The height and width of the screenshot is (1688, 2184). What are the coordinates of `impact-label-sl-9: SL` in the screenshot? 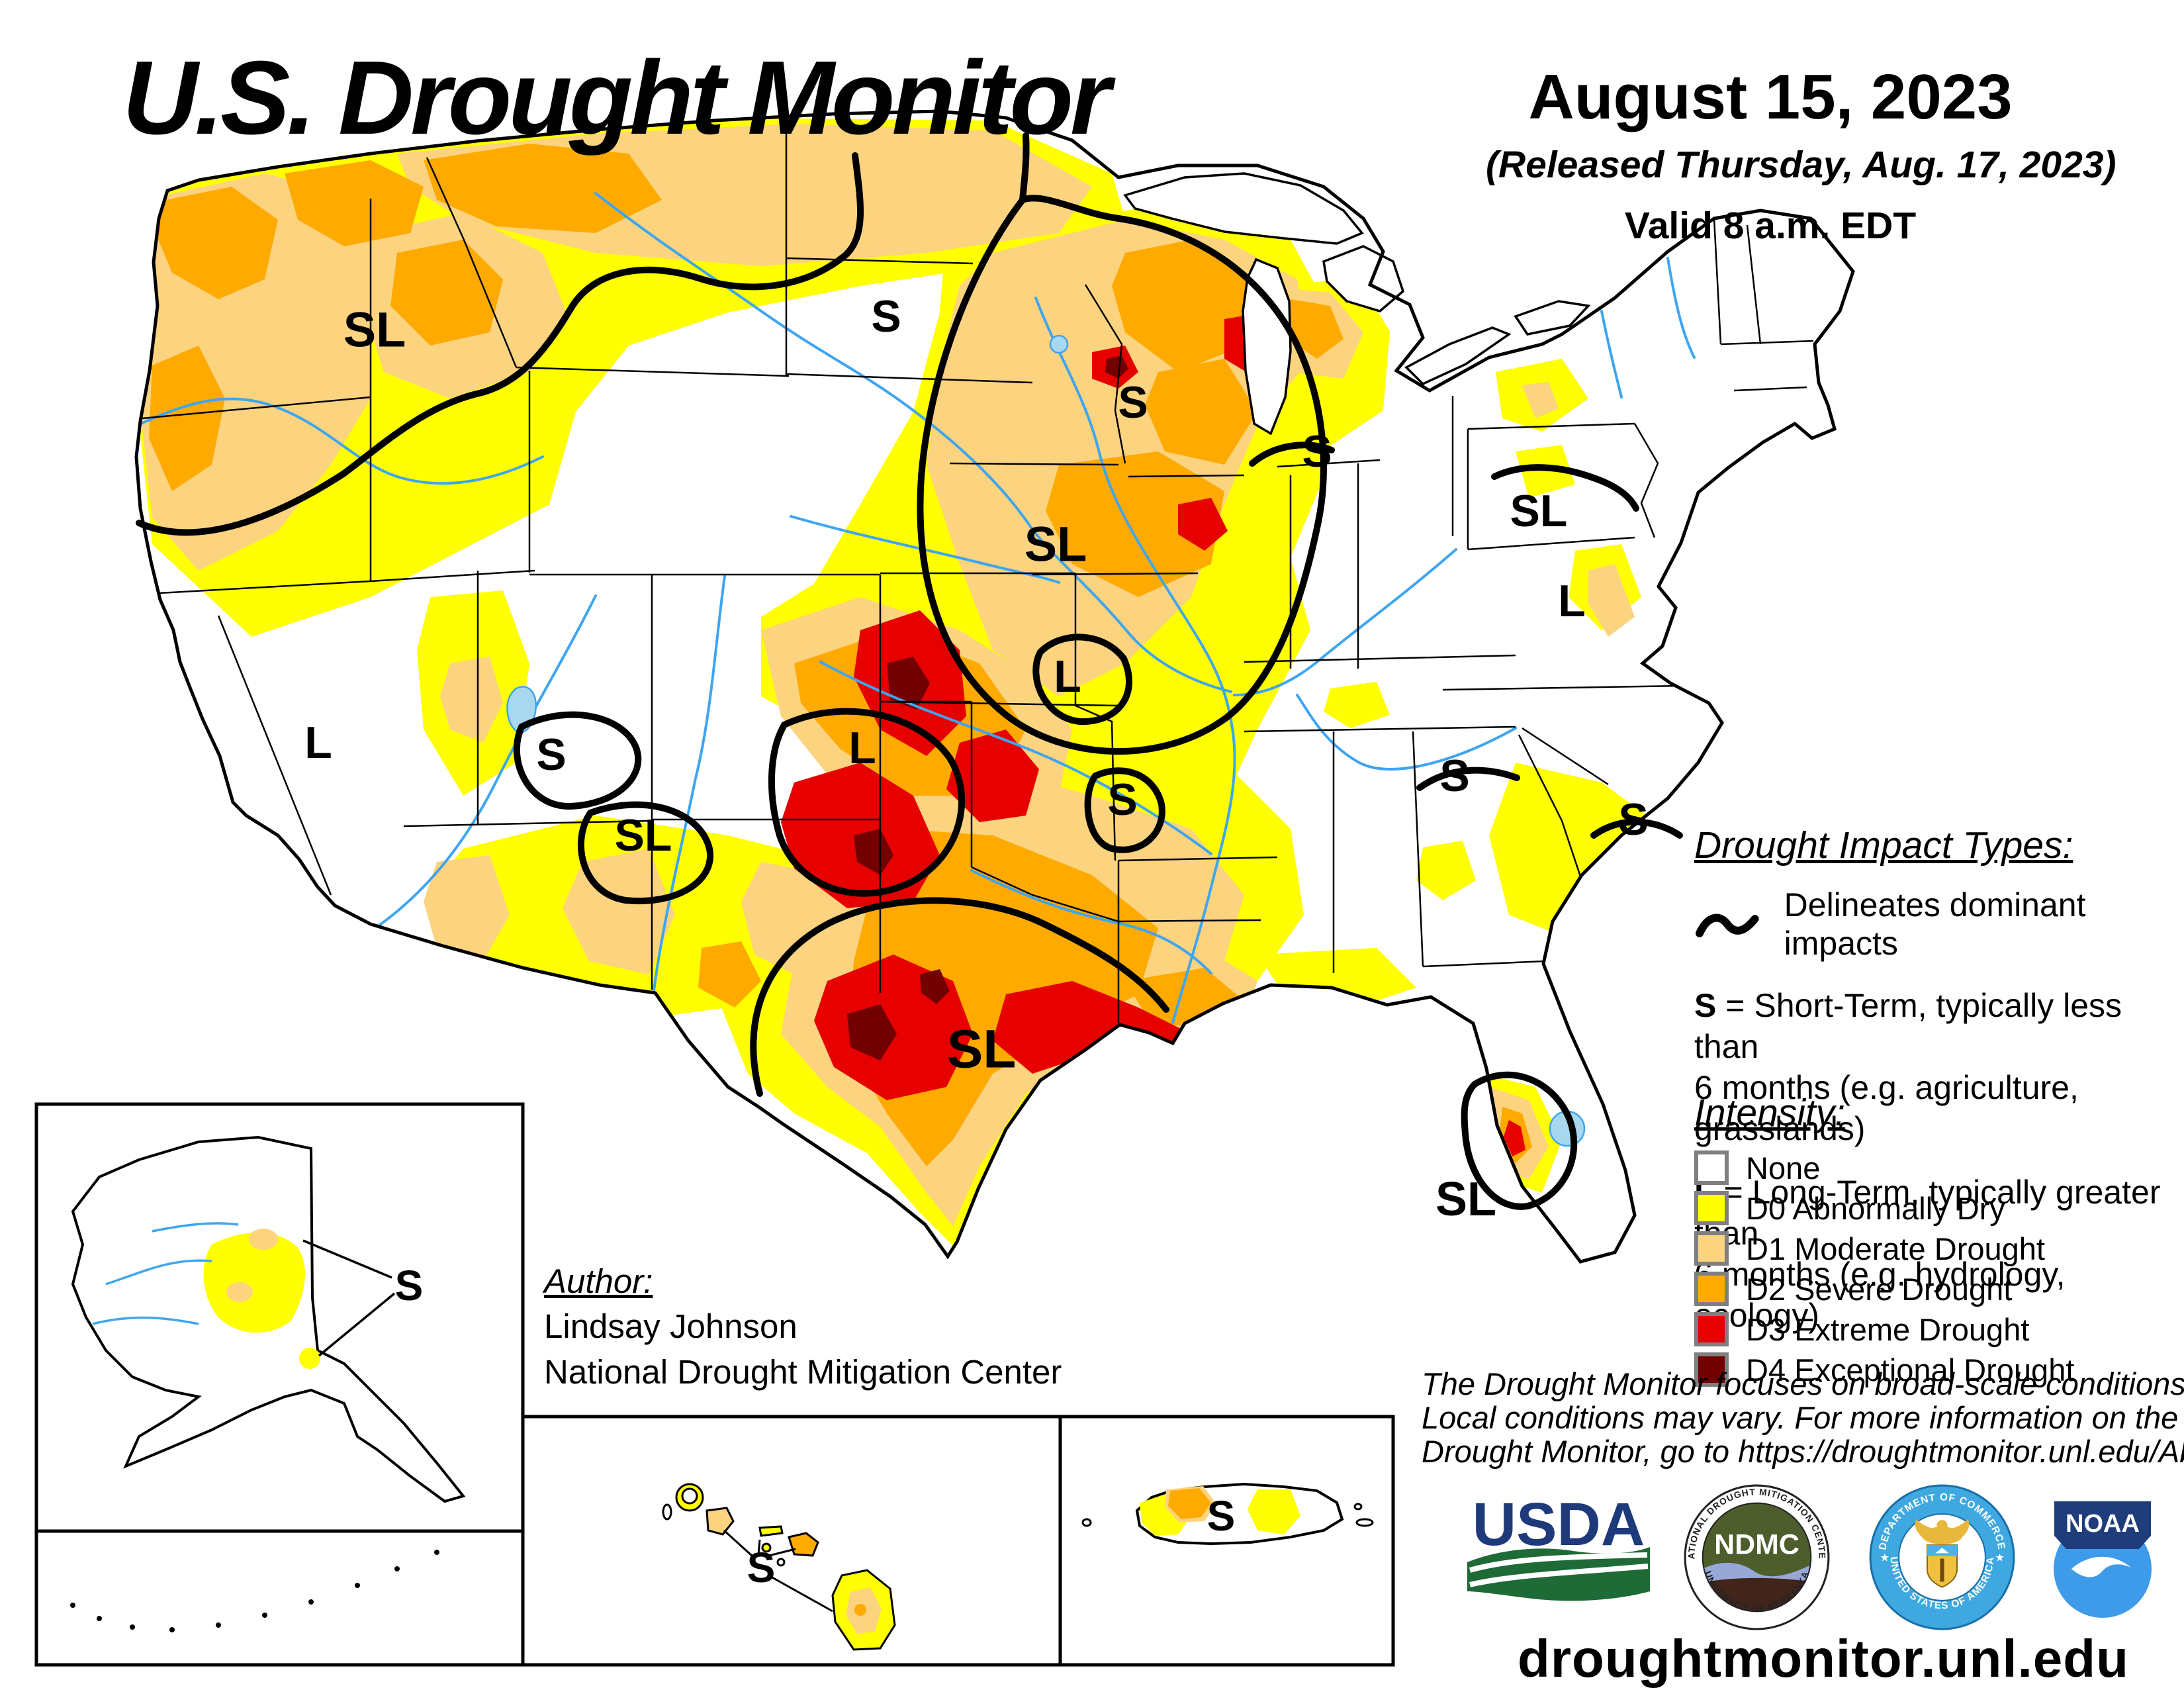 It's located at (643, 835).